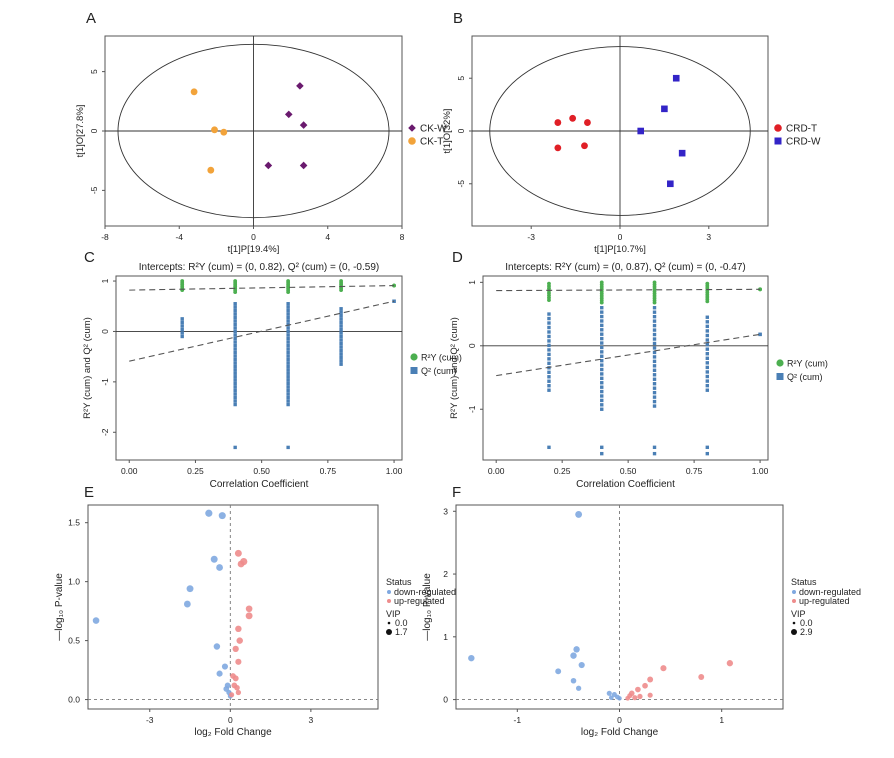 This screenshot has width=894, height=758. Describe the element at coordinates (259, 368) in the screenshot. I see `plot-frame-c` at that location.